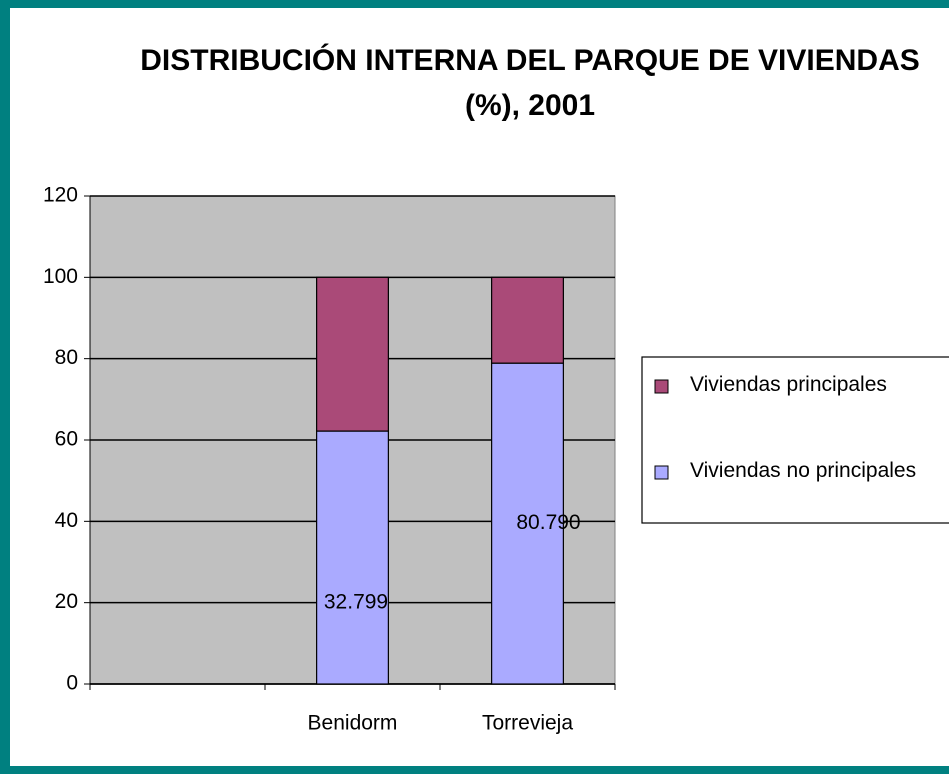 The width and height of the screenshot is (949, 774). Describe the element at coordinates (795, 440) in the screenshot. I see `legend-box` at that location.